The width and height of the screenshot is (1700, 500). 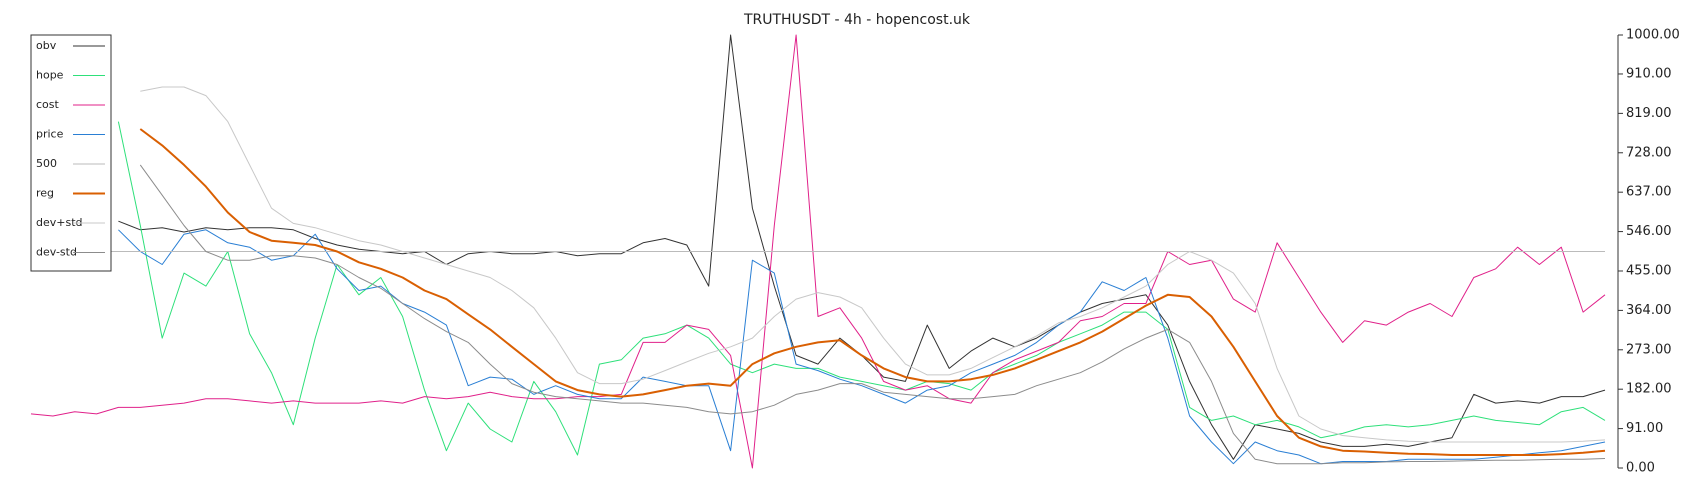 I want to click on legend: obv hope cost price 500 reg dev+std dev-std, so click(x=71, y=153).